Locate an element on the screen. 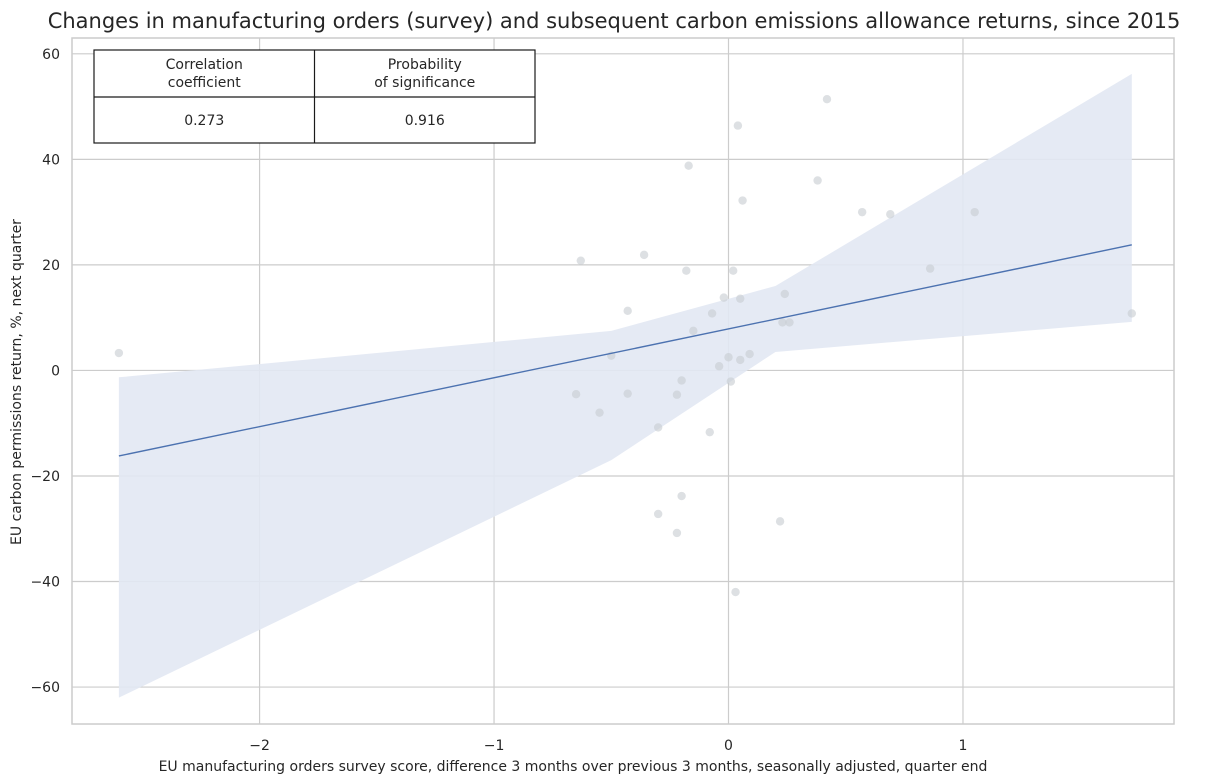  y-tick-label: 20 is located at coordinates (51, 266).